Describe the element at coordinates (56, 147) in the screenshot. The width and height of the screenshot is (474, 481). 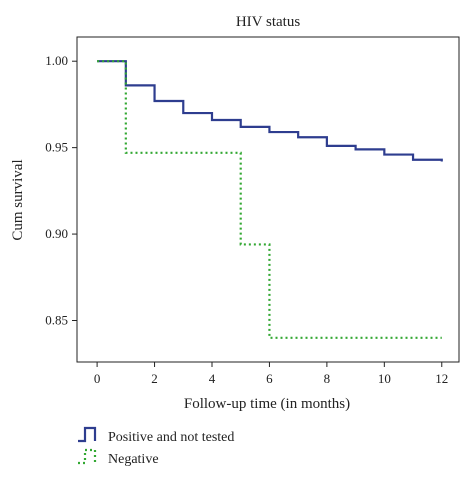
I see `y-tick-label: 0.95` at that location.